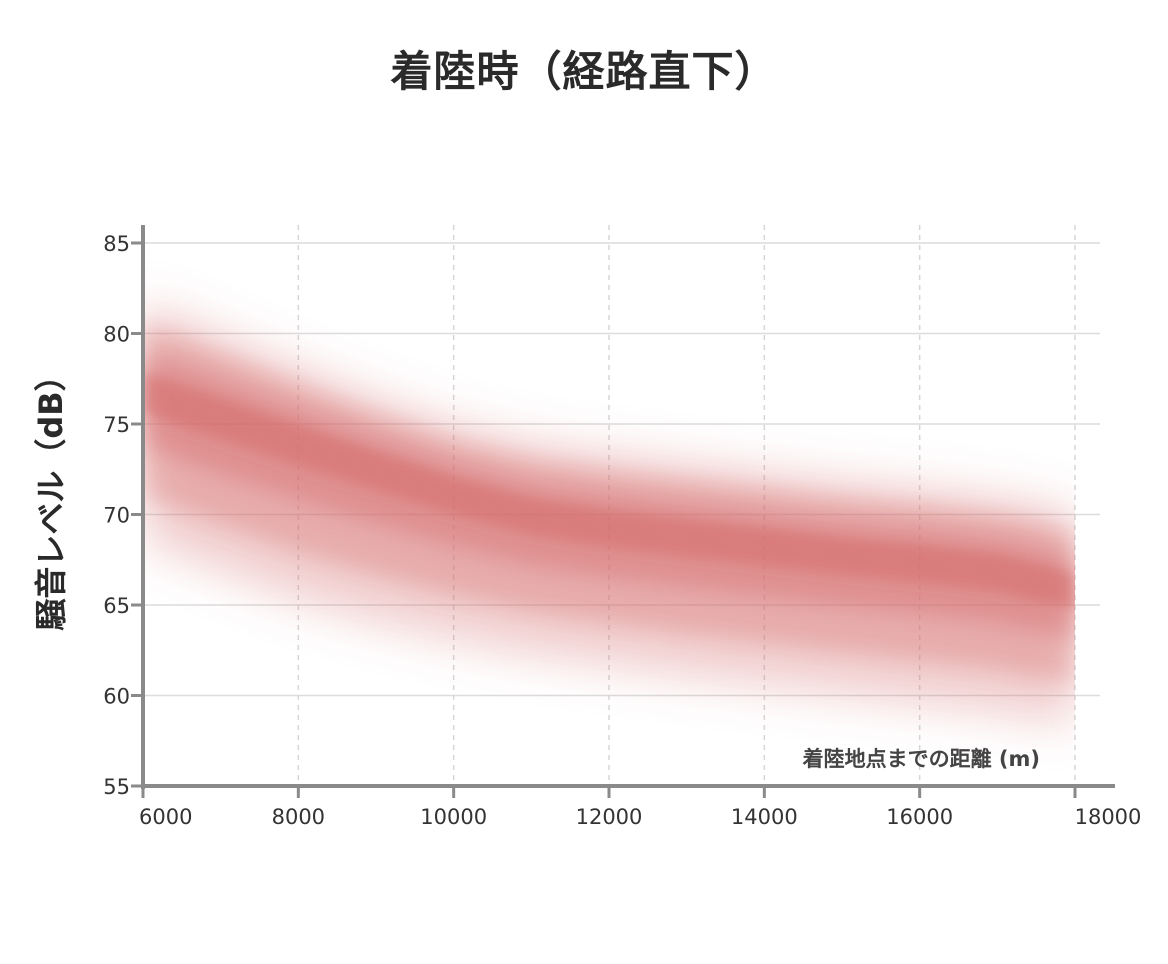 The image size is (1168, 964). I want to click on y-tick-label: 65, so click(116, 606).